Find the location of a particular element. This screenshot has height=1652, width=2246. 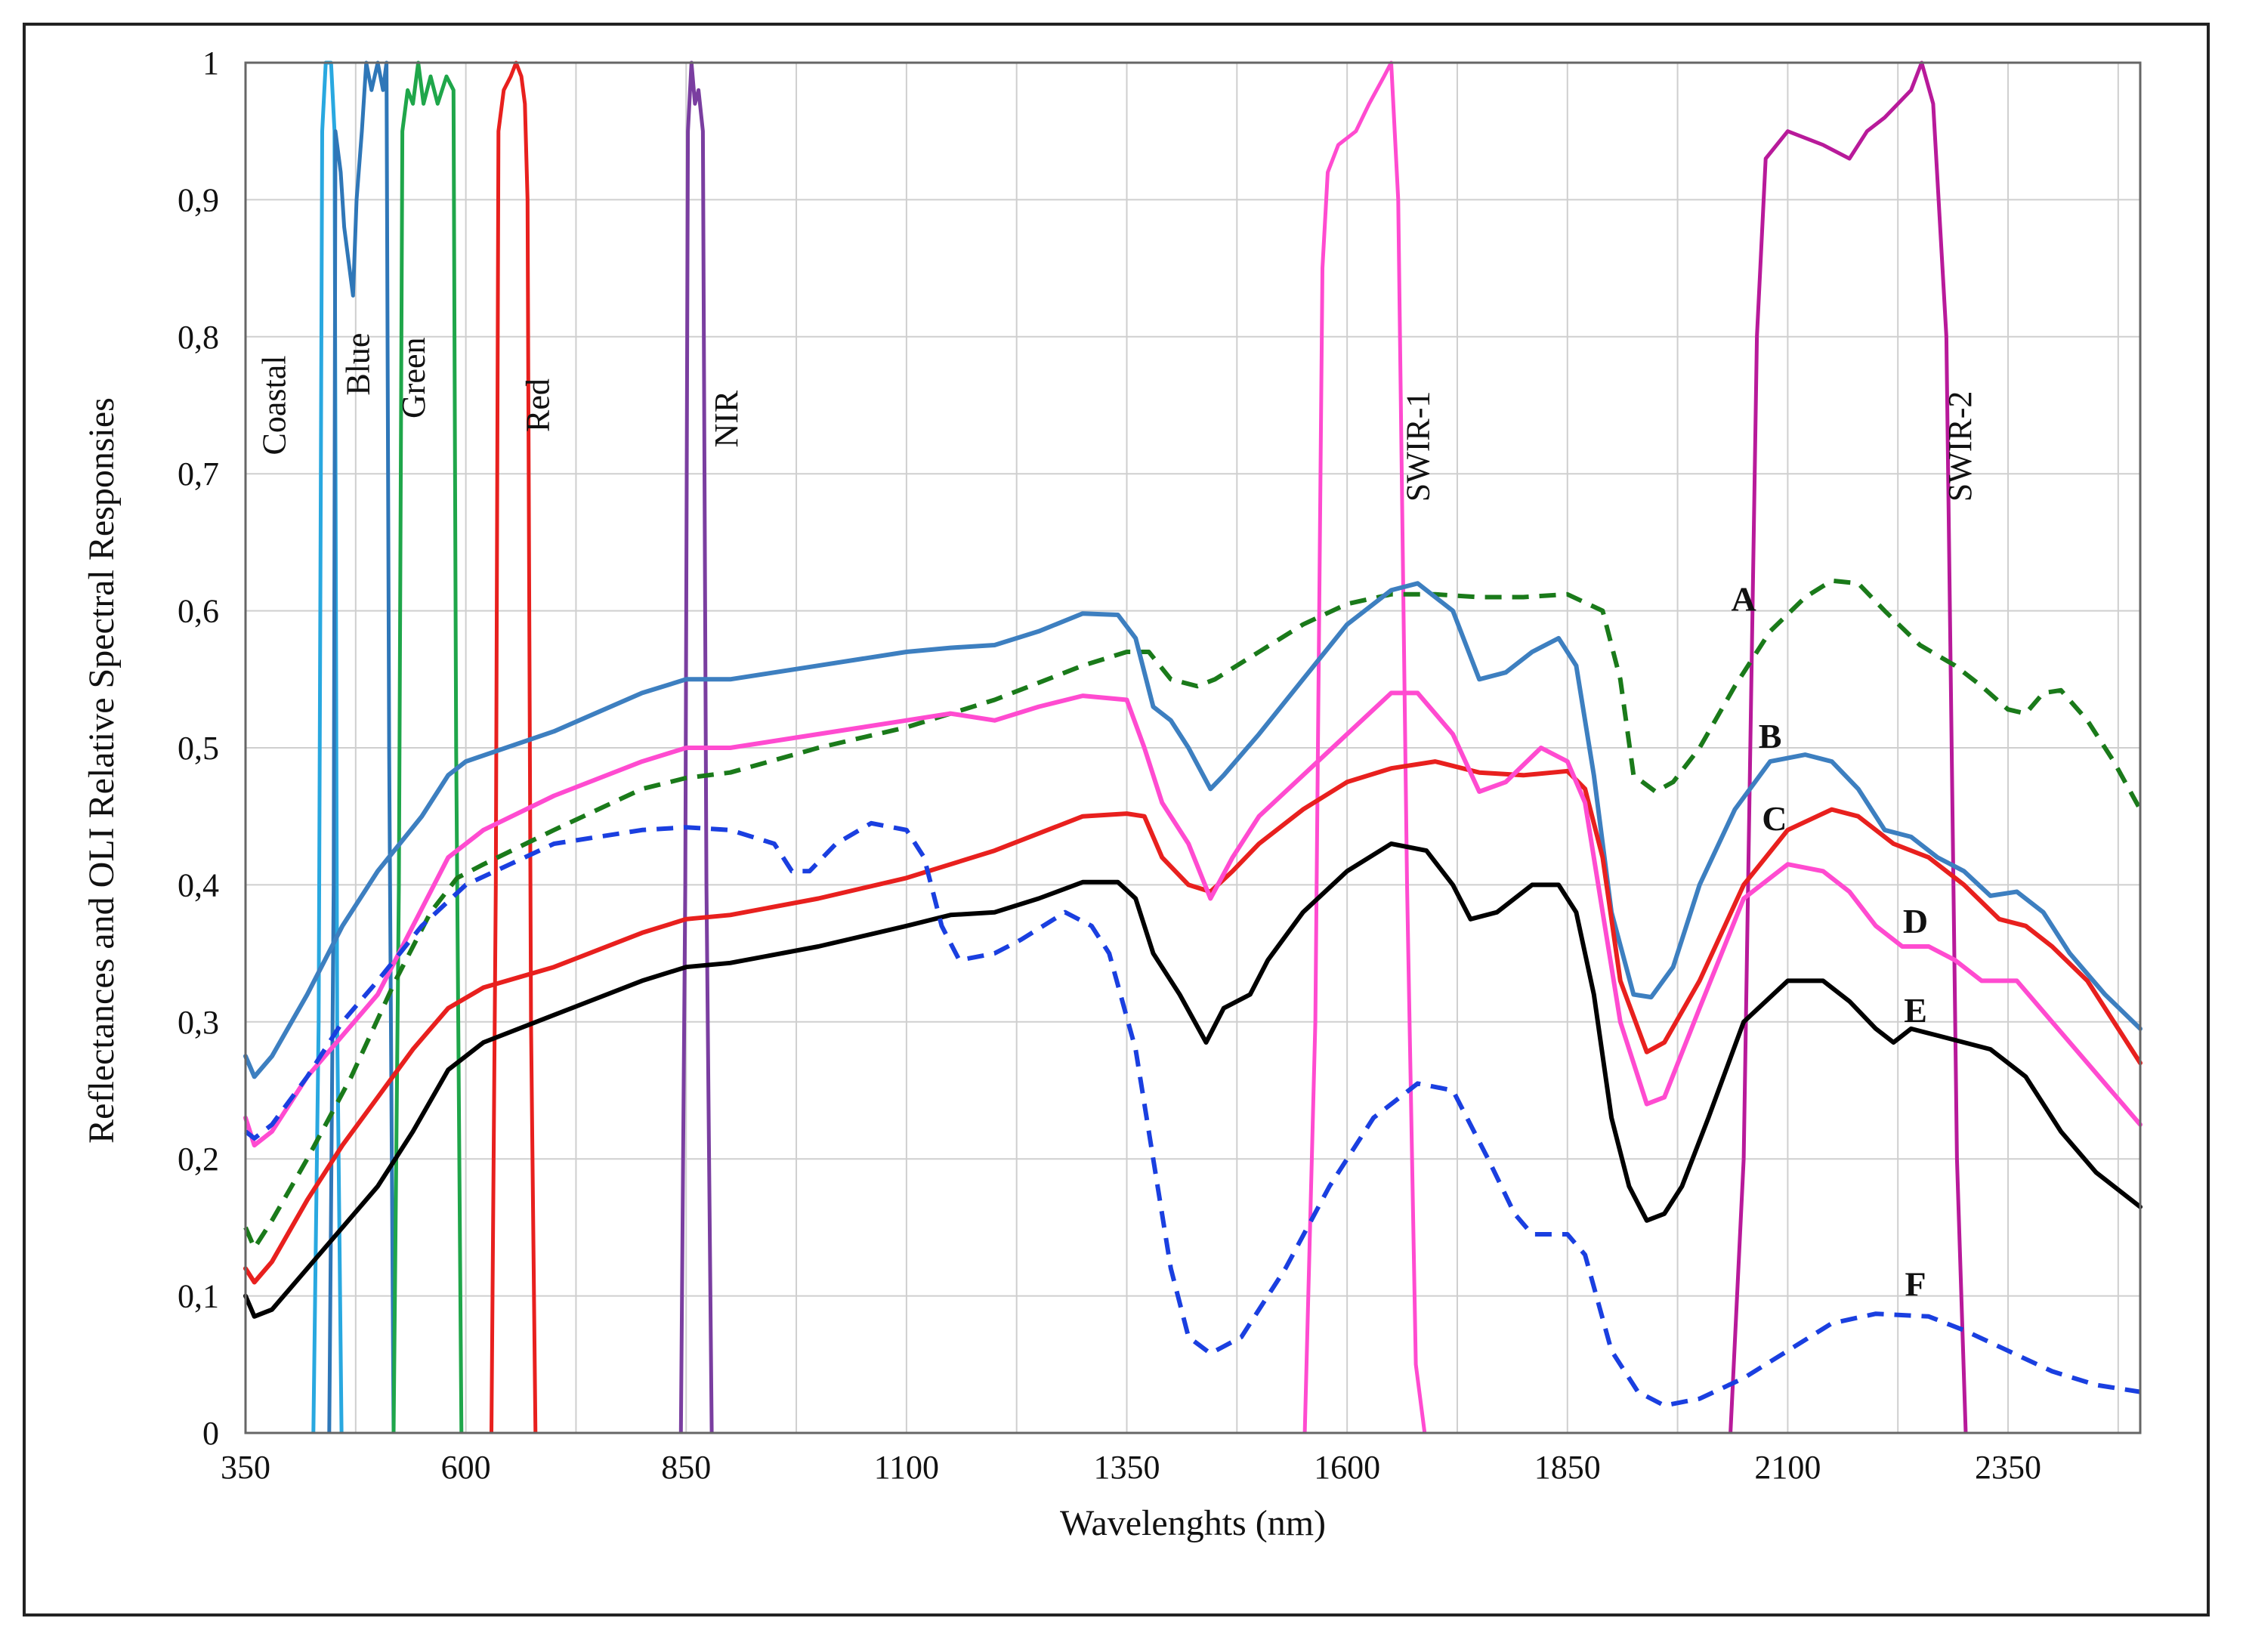

y-tick-label: 0,5 is located at coordinates (198, 748).